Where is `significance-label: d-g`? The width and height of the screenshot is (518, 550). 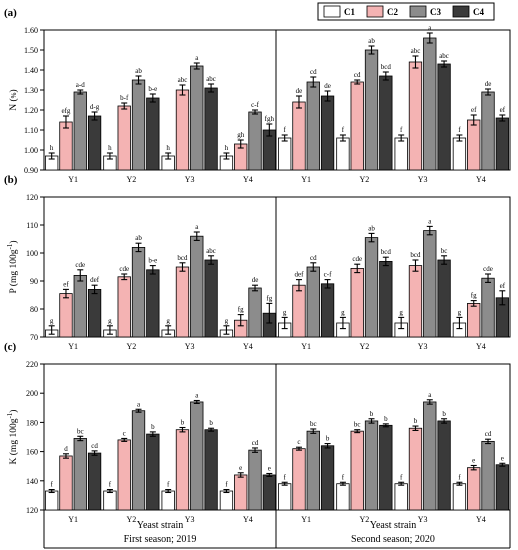 significance-label: d-g is located at coordinates (95, 107).